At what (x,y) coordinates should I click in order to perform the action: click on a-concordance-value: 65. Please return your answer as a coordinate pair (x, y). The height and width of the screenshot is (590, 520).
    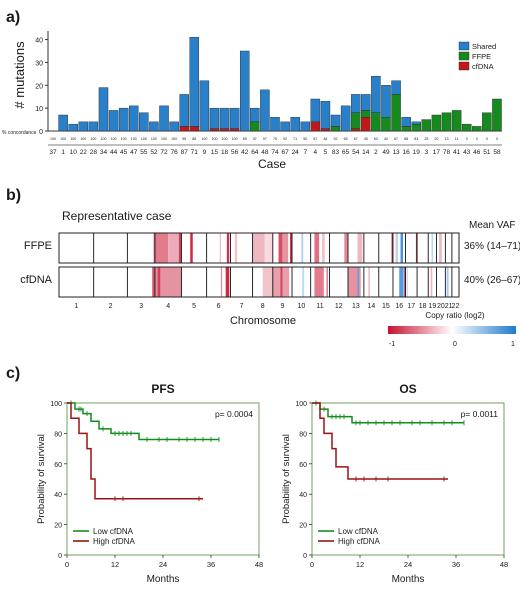
    Looking at the image, I should click on (346, 139).